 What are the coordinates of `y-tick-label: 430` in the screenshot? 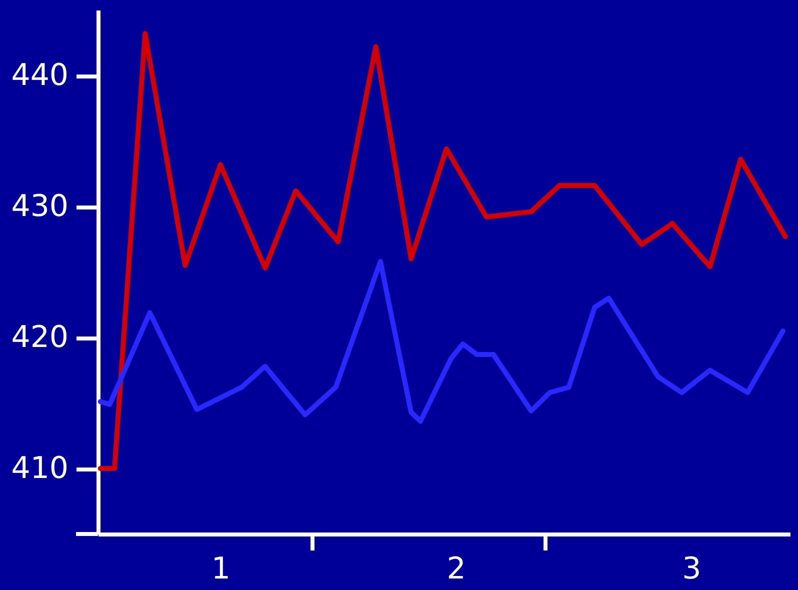 It's located at (39, 206).